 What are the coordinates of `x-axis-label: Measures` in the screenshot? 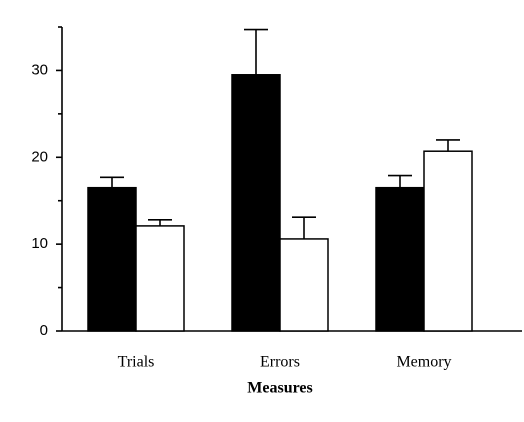 It's located at (279, 388).